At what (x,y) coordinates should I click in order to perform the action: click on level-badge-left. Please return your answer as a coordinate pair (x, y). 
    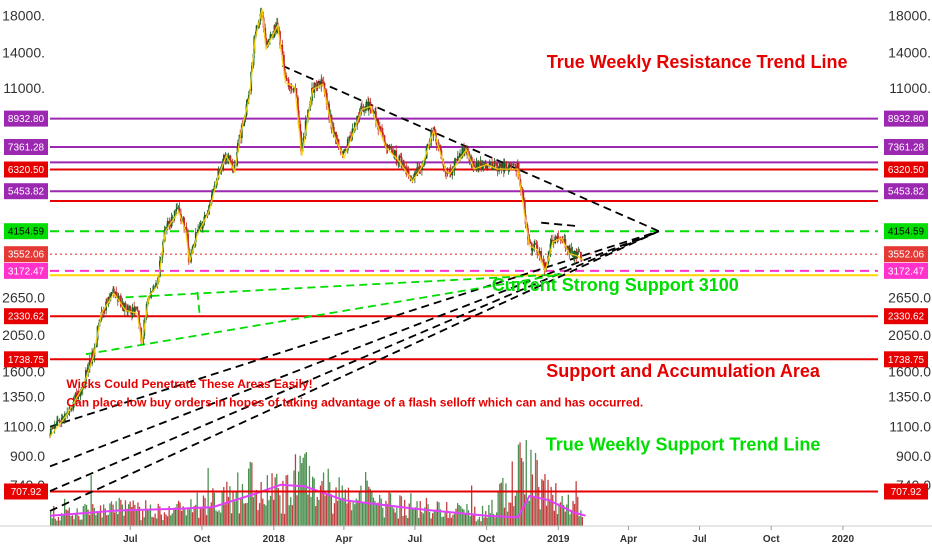
    Looking at the image, I should click on (26, 270).